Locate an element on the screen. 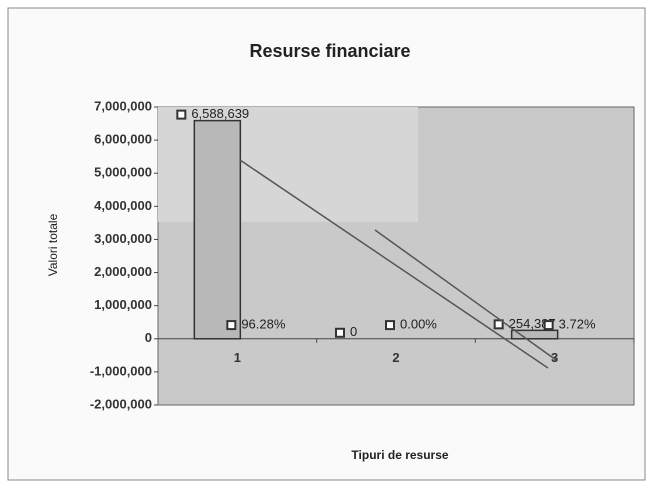 This screenshot has height=488, width=653. y-tick-label: 6,000,000 is located at coordinates (123, 139).